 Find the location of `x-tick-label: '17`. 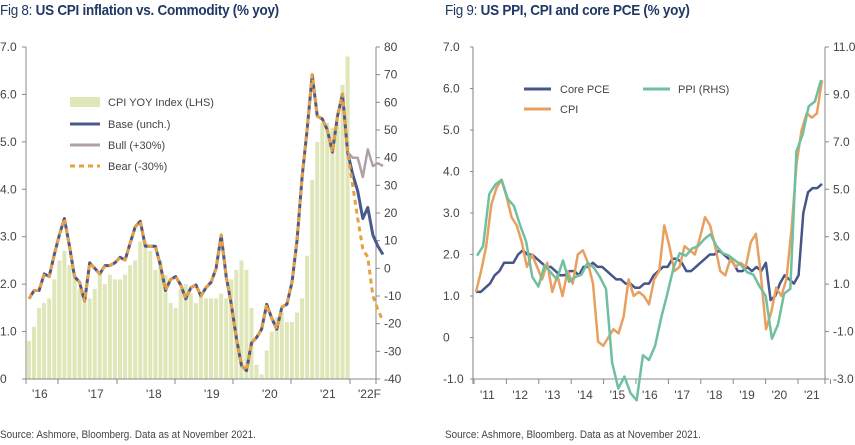

x-tick-label: '17 is located at coordinates (682, 395).